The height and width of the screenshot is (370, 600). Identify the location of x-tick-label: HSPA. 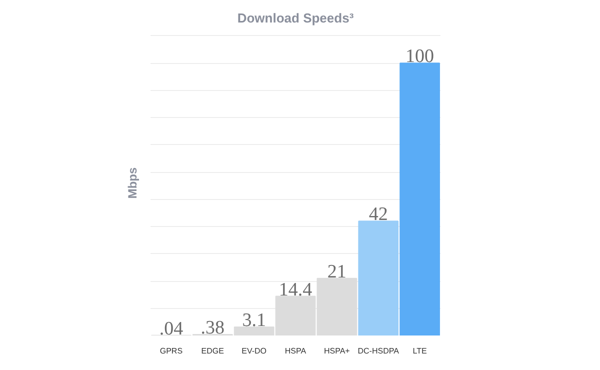
(295, 351).